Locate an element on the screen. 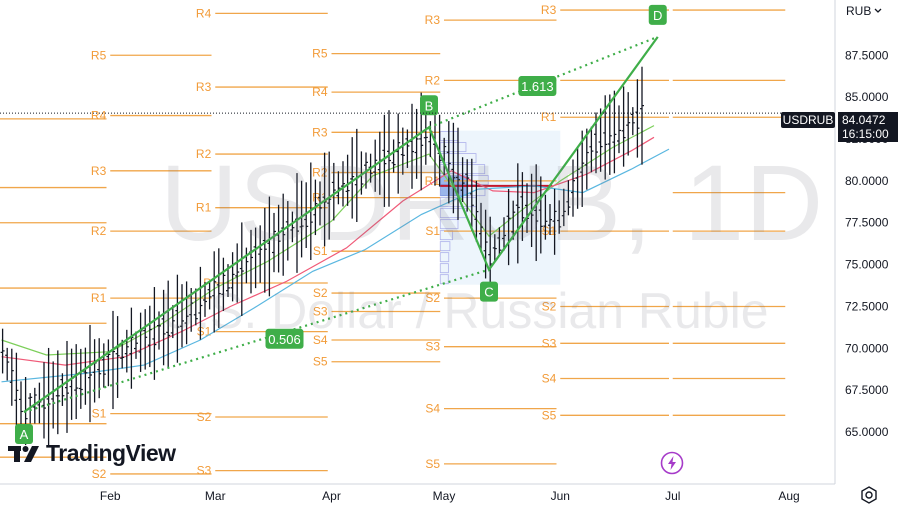 The height and width of the screenshot is (515, 900). y-tick-label: 72.5000 is located at coordinates (867, 306).